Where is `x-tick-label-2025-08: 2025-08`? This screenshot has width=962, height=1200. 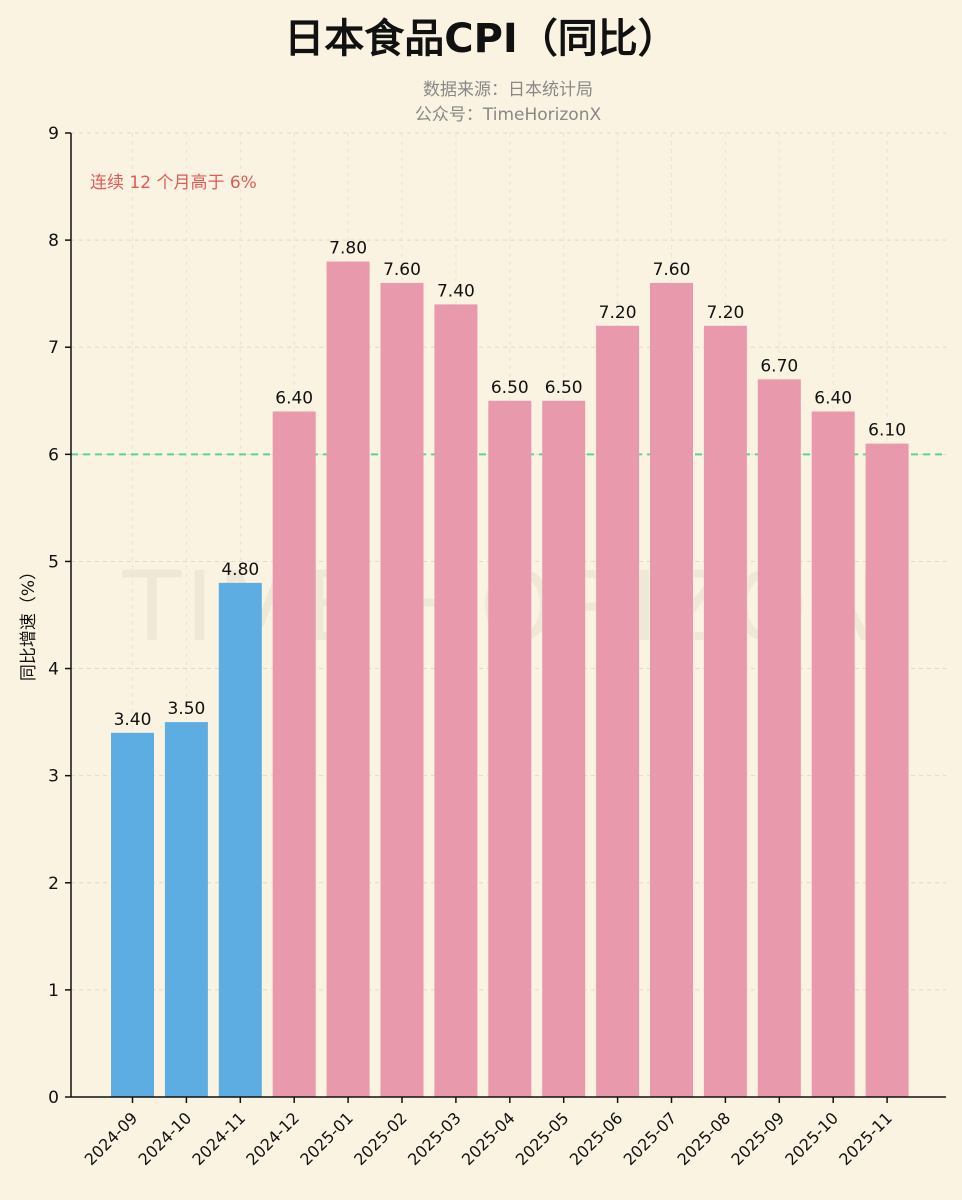
x-tick-label-2025-08: 2025-08 is located at coordinates (704, 1138).